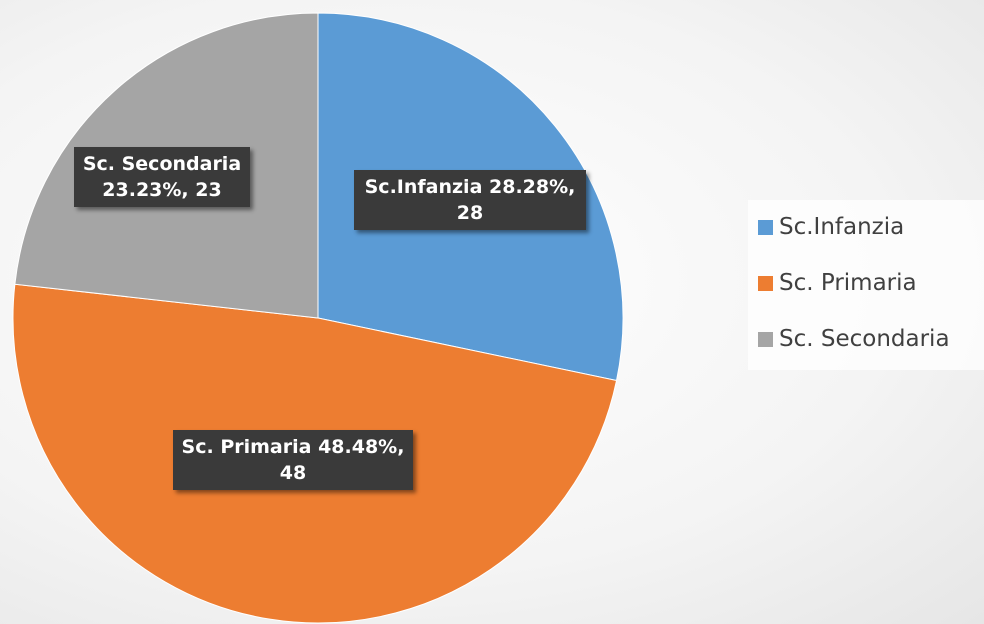 Image resolution: width=984 pixels, height=624 pixels. What do you see at coordinates (470, 200) in the screenshot?
I see `data-label: Sc.Infanzia 28.28%, 28` at bounding box center [470, 200].